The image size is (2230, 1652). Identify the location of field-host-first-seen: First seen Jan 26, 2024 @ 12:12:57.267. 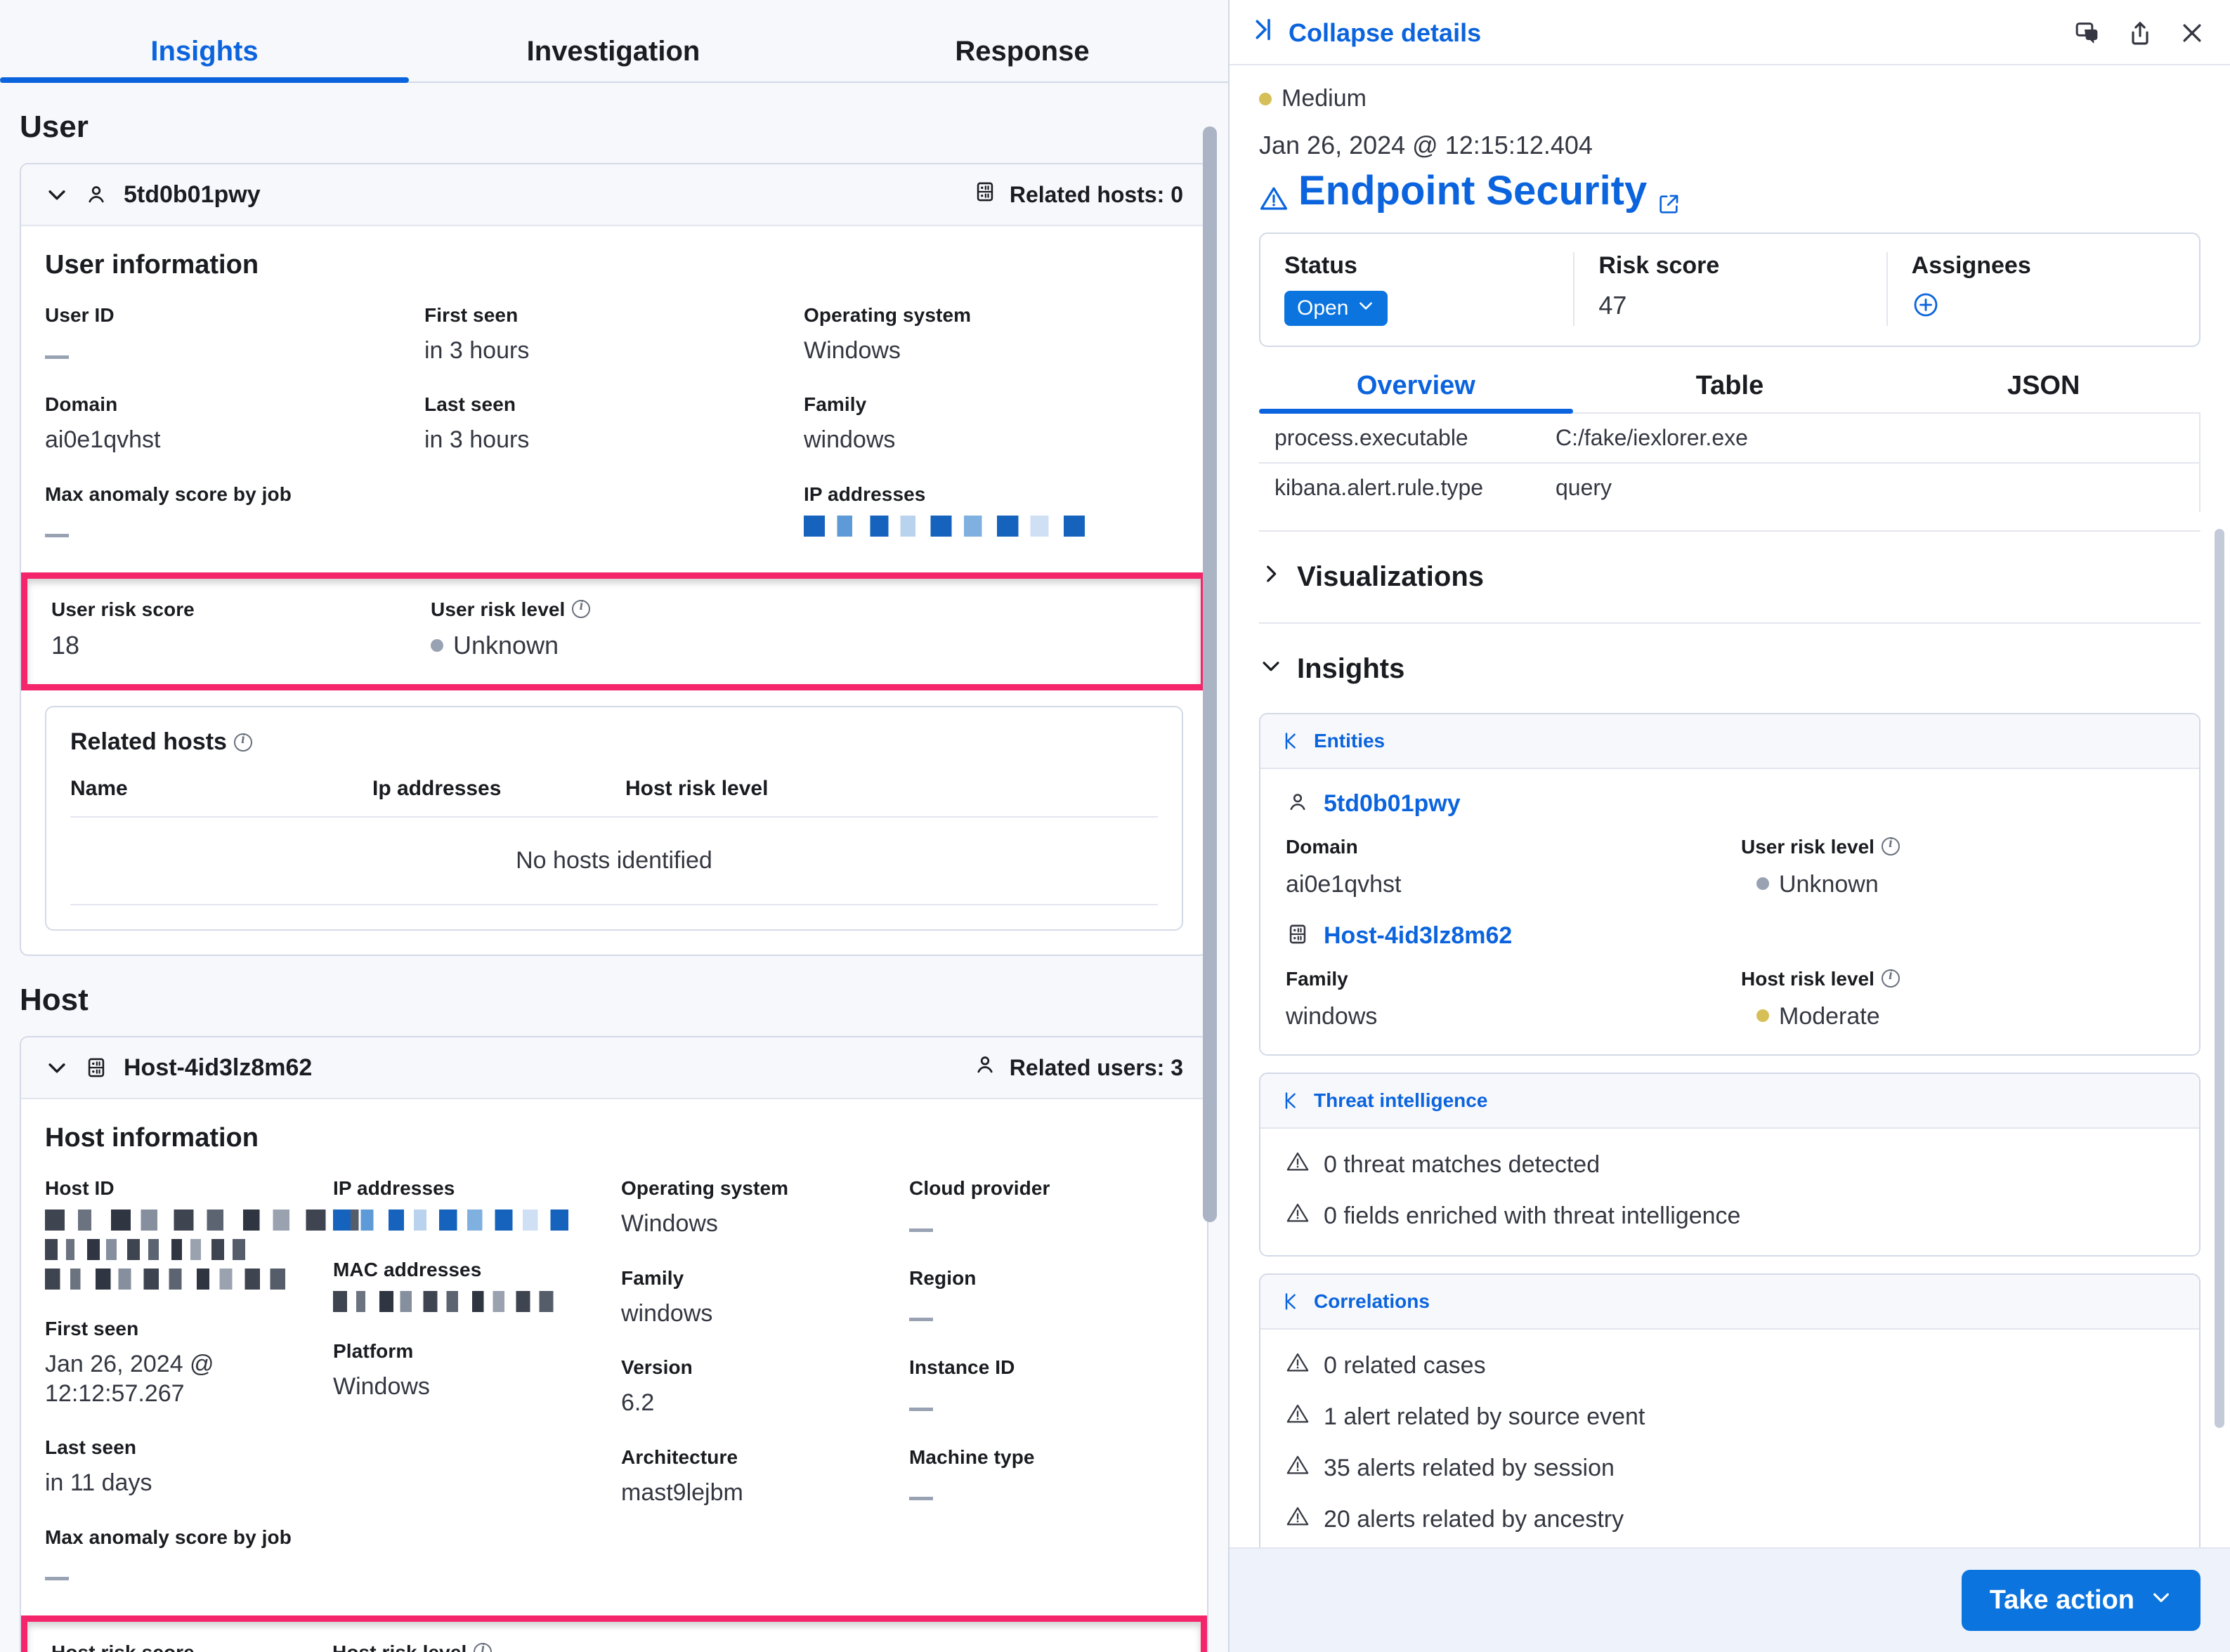
(189, 1363).